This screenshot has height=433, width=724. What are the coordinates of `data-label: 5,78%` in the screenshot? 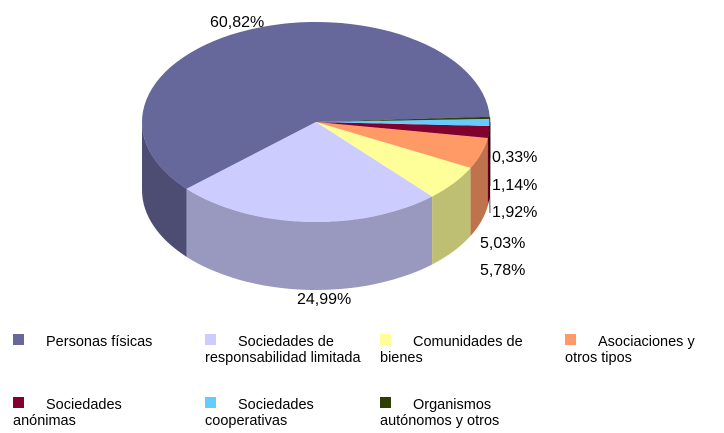 It's located at (502, 270).